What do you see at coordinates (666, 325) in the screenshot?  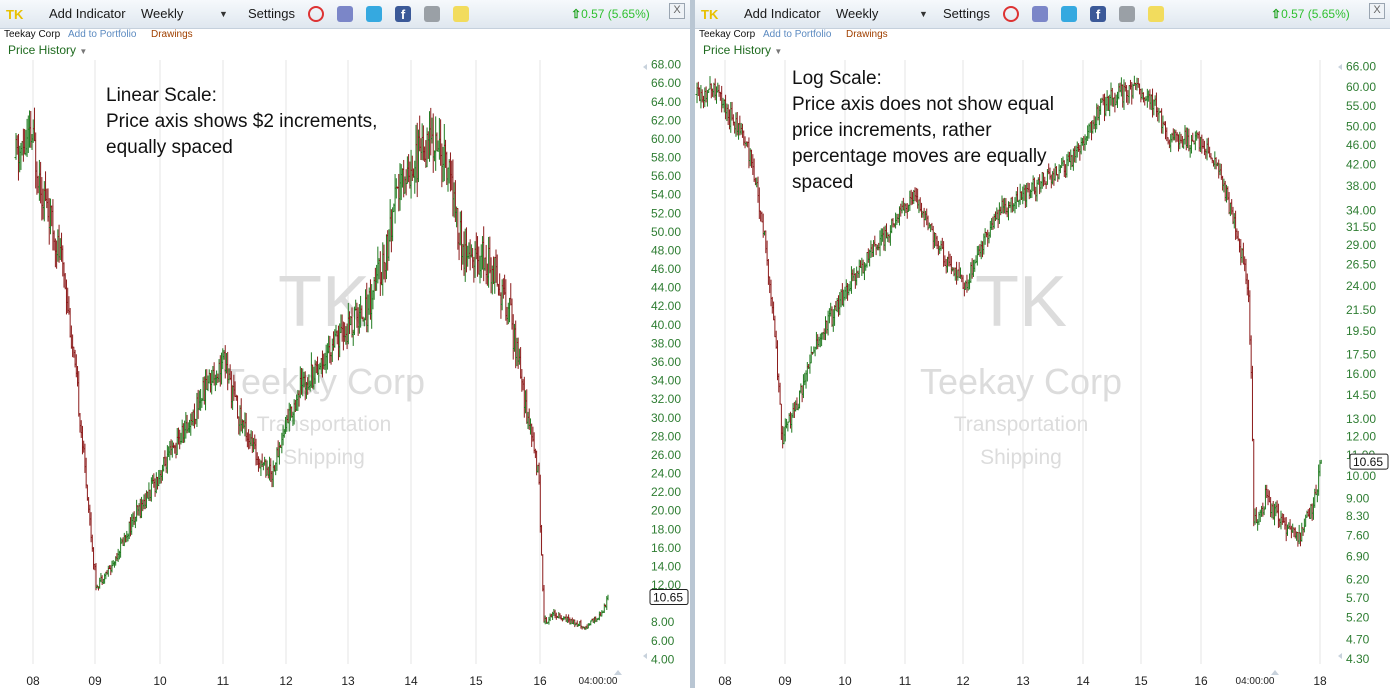 I see `y-axis-tick-label: 40.00` at bounding box center [666, 325].